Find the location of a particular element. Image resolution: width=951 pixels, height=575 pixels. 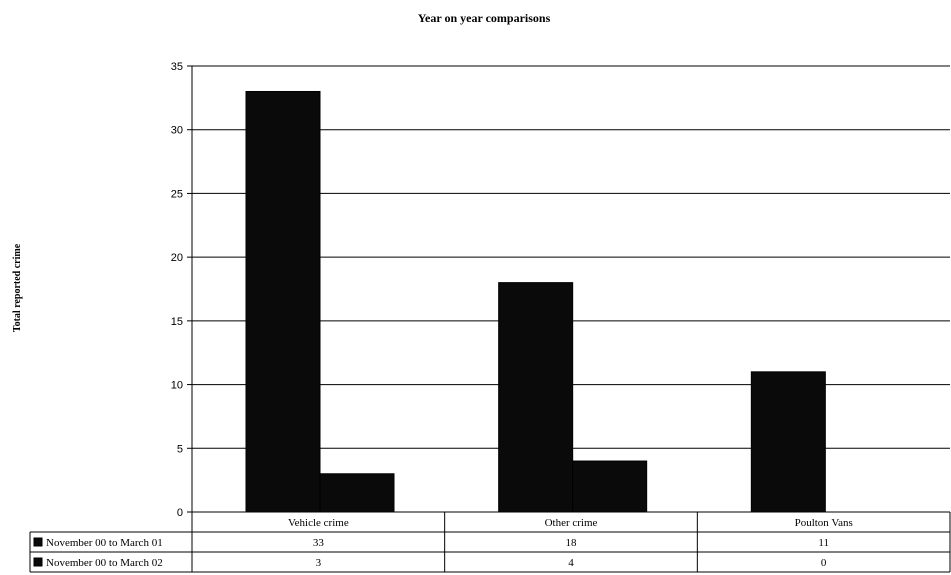

y-tick-label: 20 is located at coordinates (177, 258).